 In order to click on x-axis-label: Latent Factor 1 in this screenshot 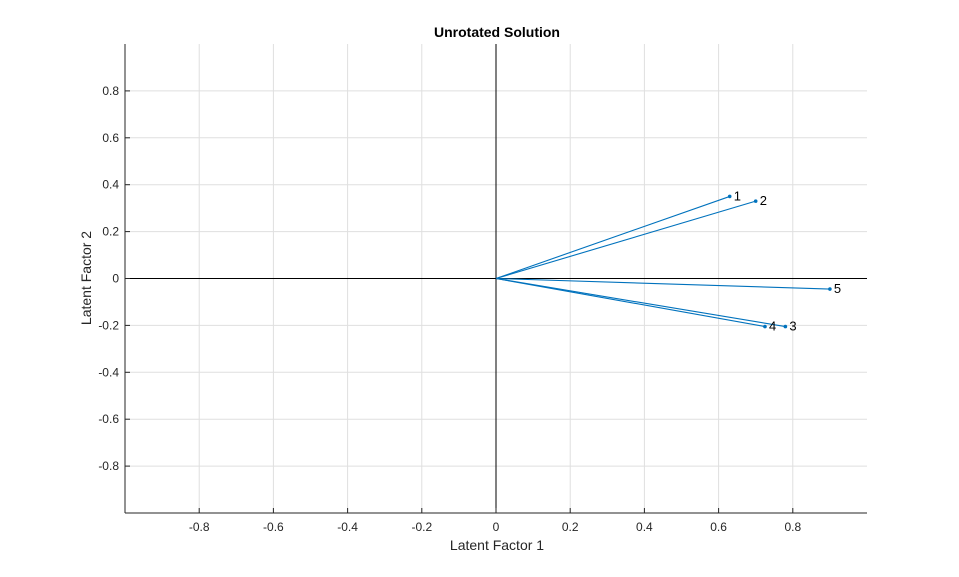, I will do `click(497, 545)`.